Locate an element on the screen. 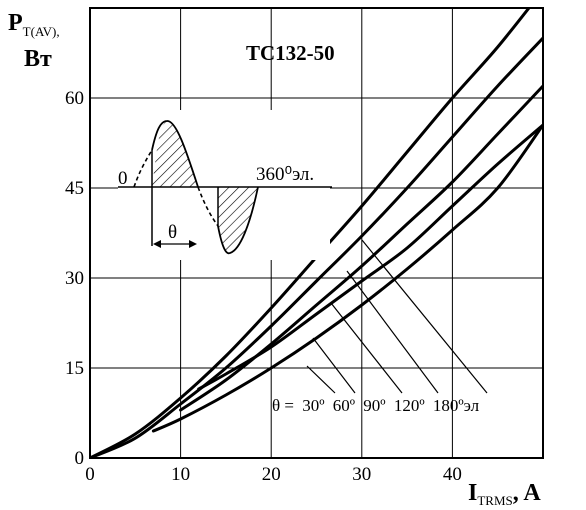  theta-equals-label: θ = is located at coordinates (283, 405).